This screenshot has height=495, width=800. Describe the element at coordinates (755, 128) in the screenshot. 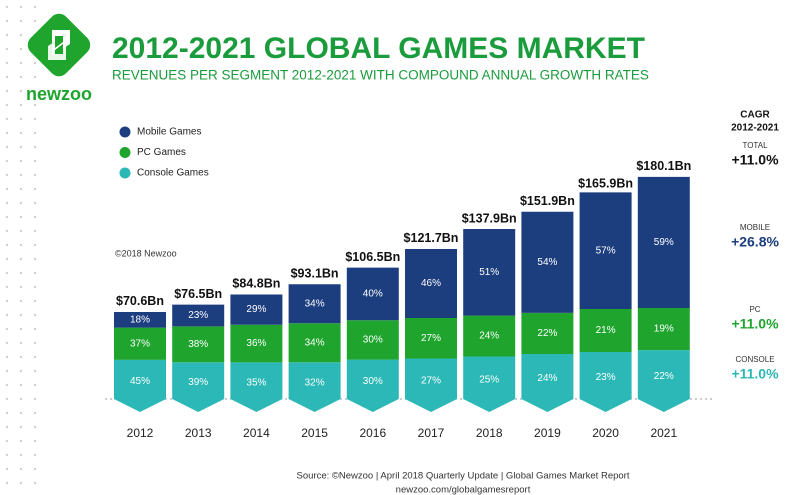

I see `cagr-title: 2012-2021` at that location.